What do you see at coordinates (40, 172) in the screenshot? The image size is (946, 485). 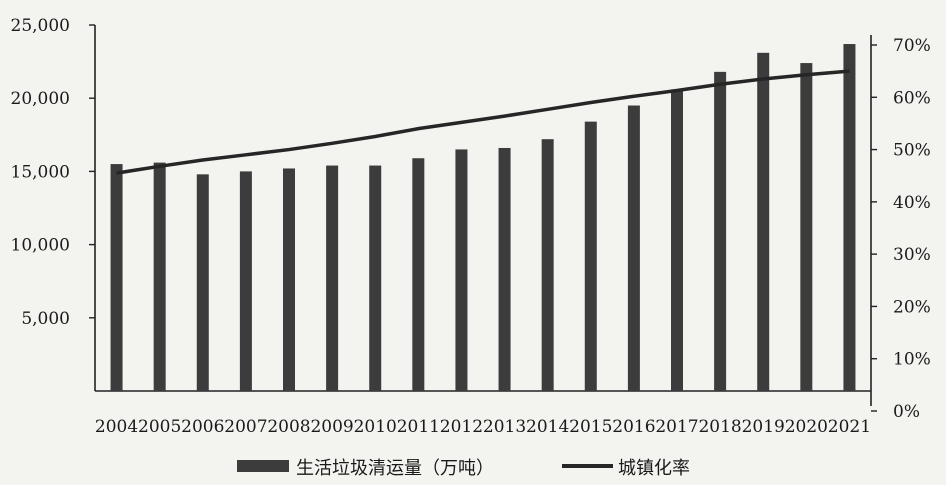 I see `left-tick-label: 15,000` at bounding box center [40, 172].